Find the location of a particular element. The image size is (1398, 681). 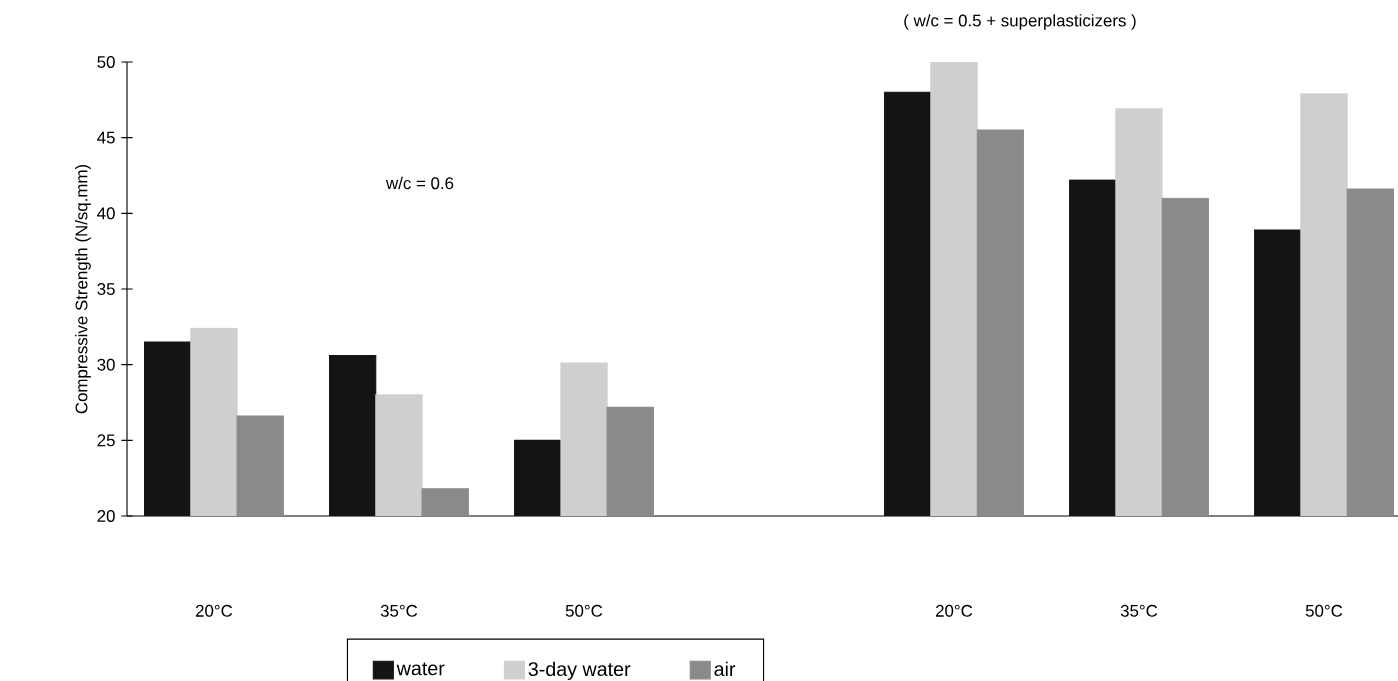

legend-label: water is located at coordinates (420, 669).